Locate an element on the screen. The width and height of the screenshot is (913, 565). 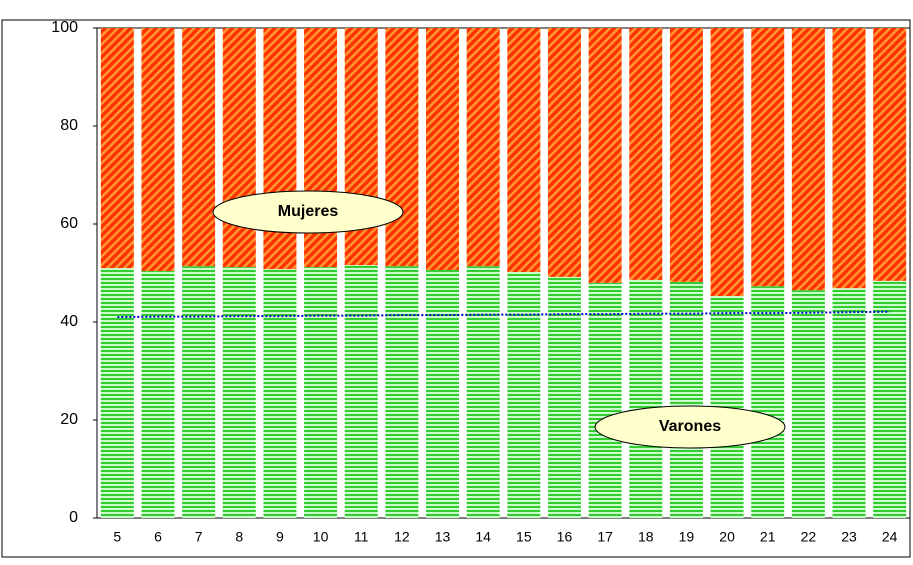
y-tick-label: 40 is located at coordinates (69, 321).